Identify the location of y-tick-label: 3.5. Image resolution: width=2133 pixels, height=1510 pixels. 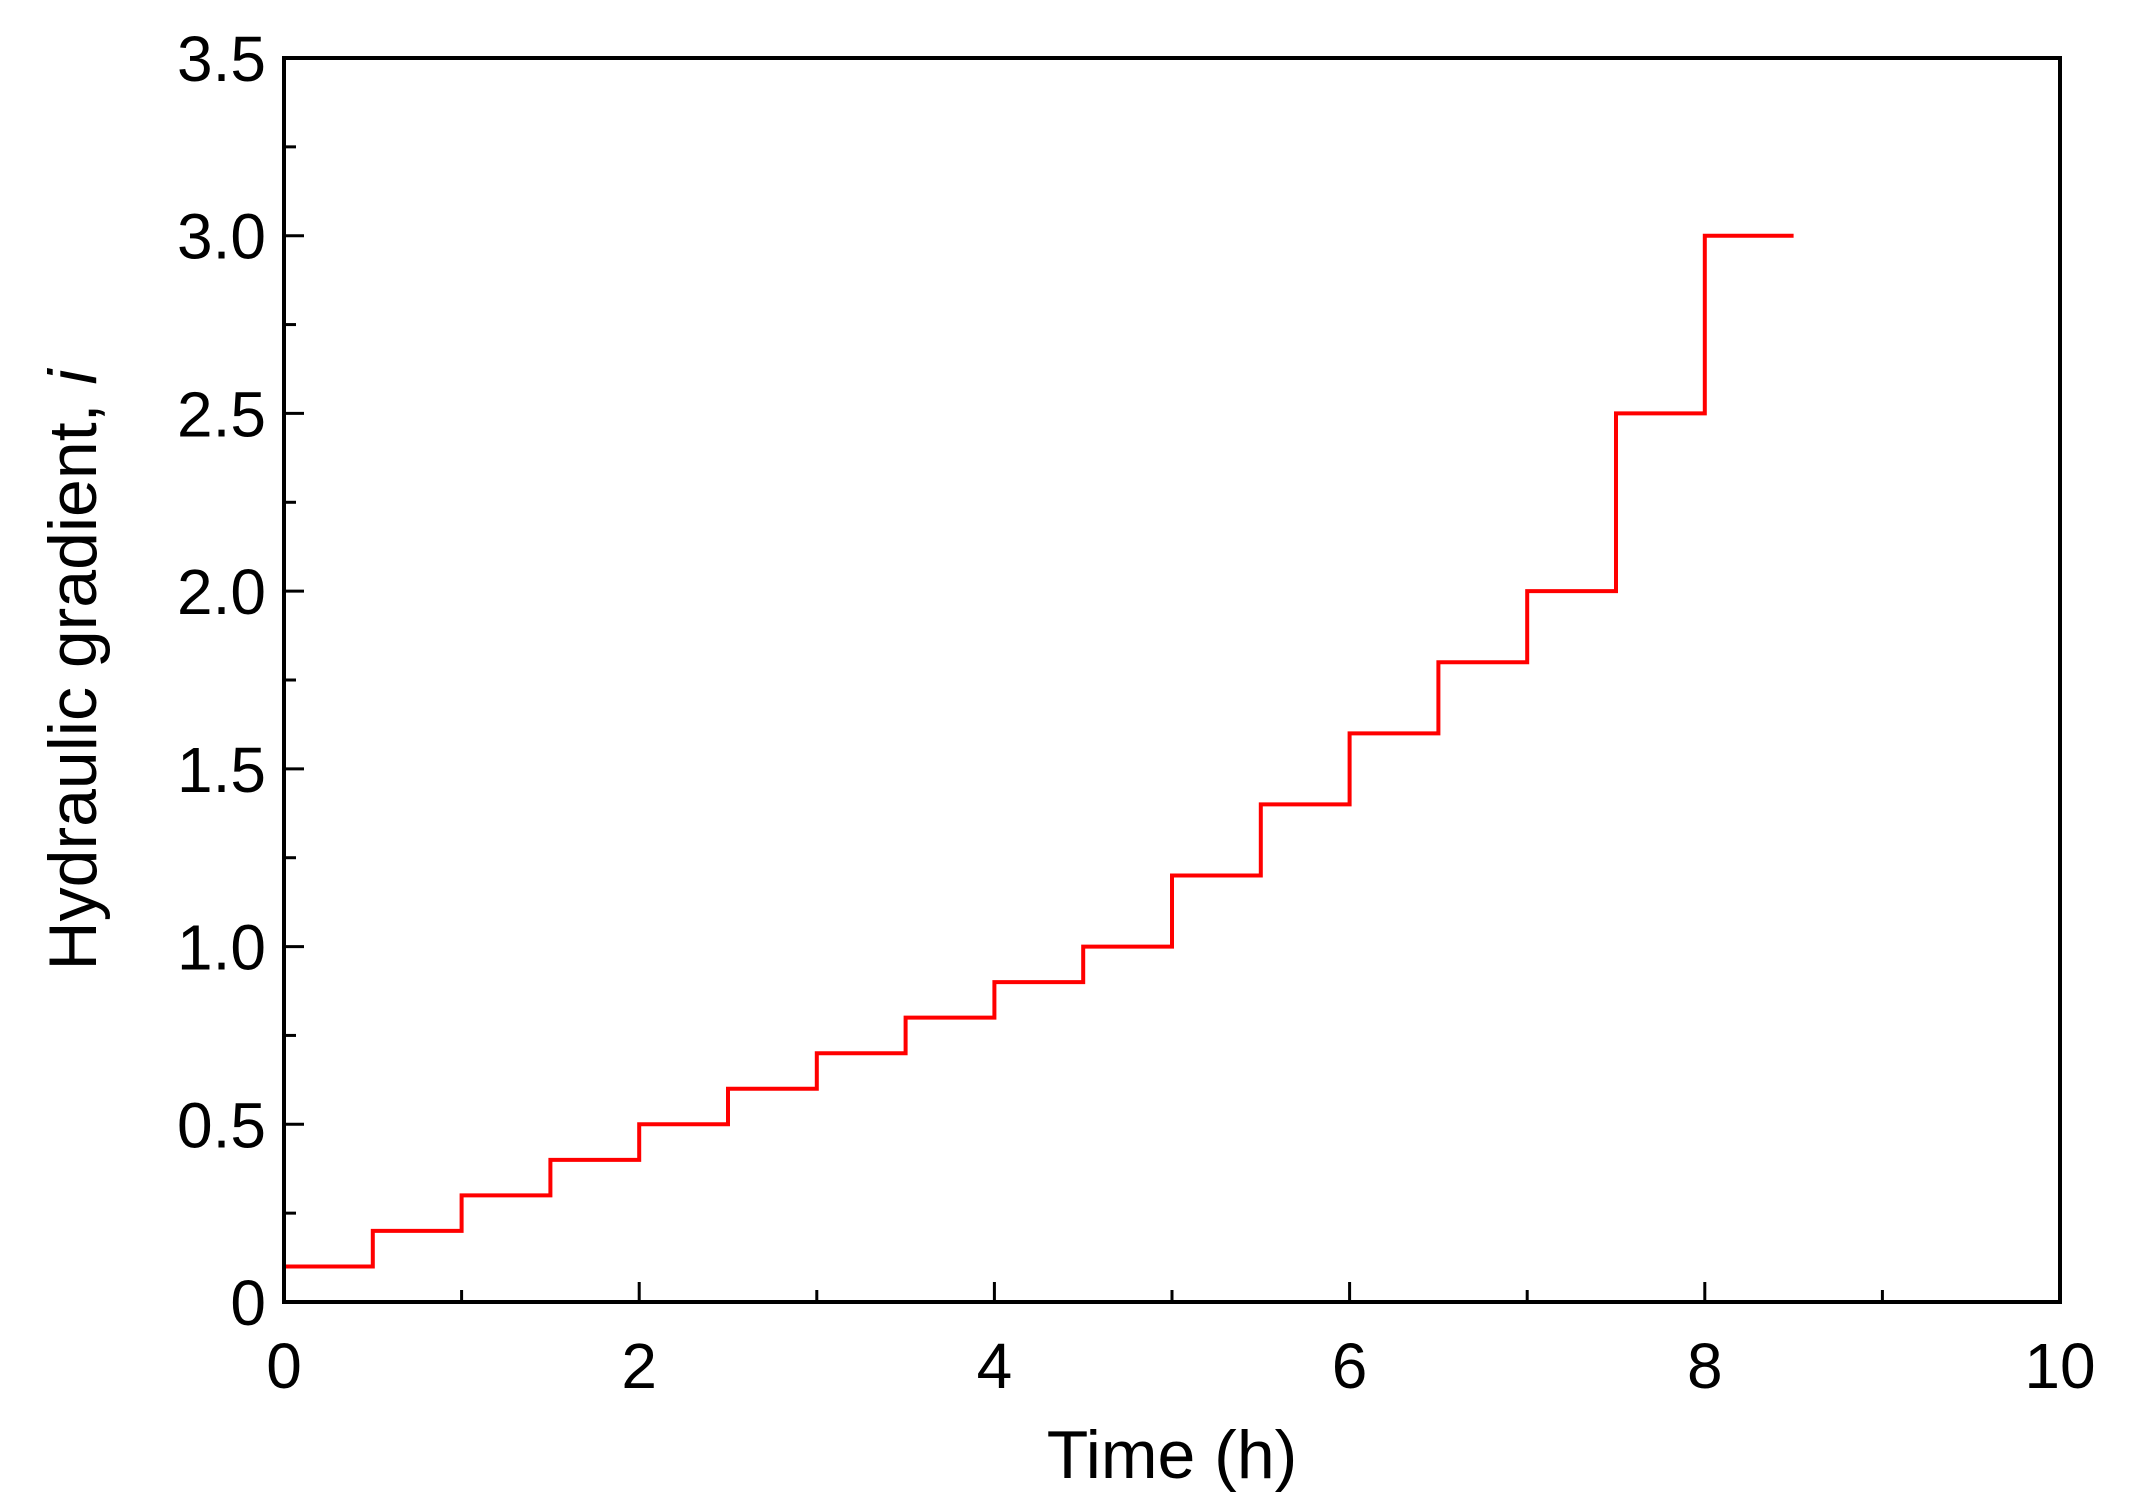
(221, 59).